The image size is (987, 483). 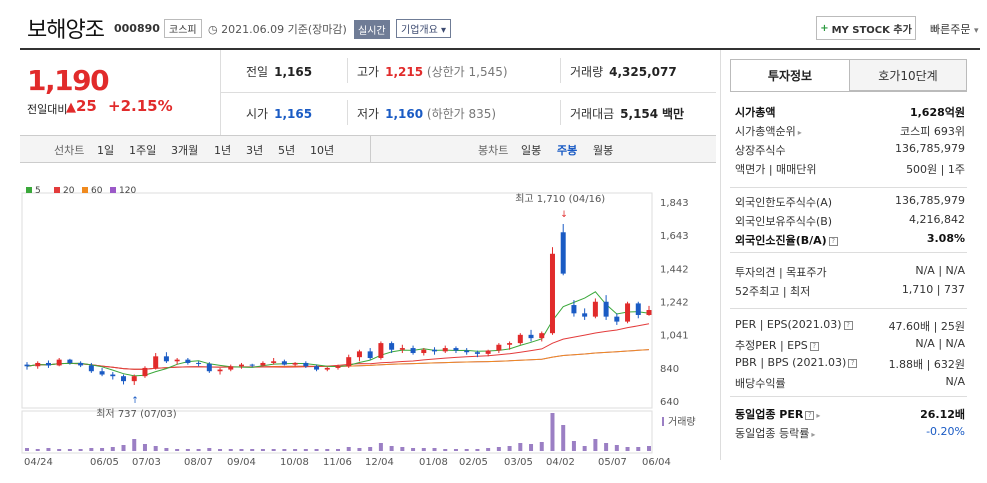 I want to click on info-row: 투자의견 | 목표주가 N/A | N/A, so click(x=850, y=272).